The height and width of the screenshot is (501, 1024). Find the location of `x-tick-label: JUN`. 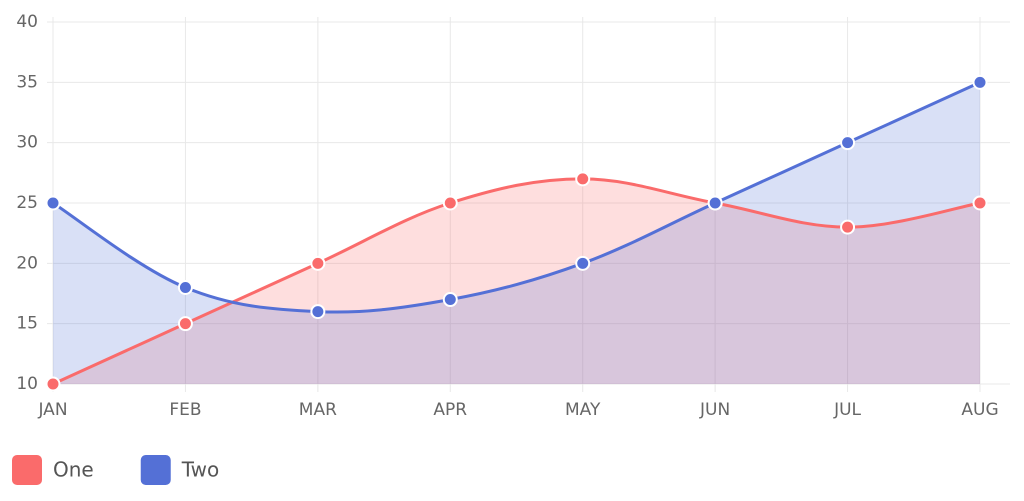

x-tick-label: JUN is located at coordinates (714, 410).